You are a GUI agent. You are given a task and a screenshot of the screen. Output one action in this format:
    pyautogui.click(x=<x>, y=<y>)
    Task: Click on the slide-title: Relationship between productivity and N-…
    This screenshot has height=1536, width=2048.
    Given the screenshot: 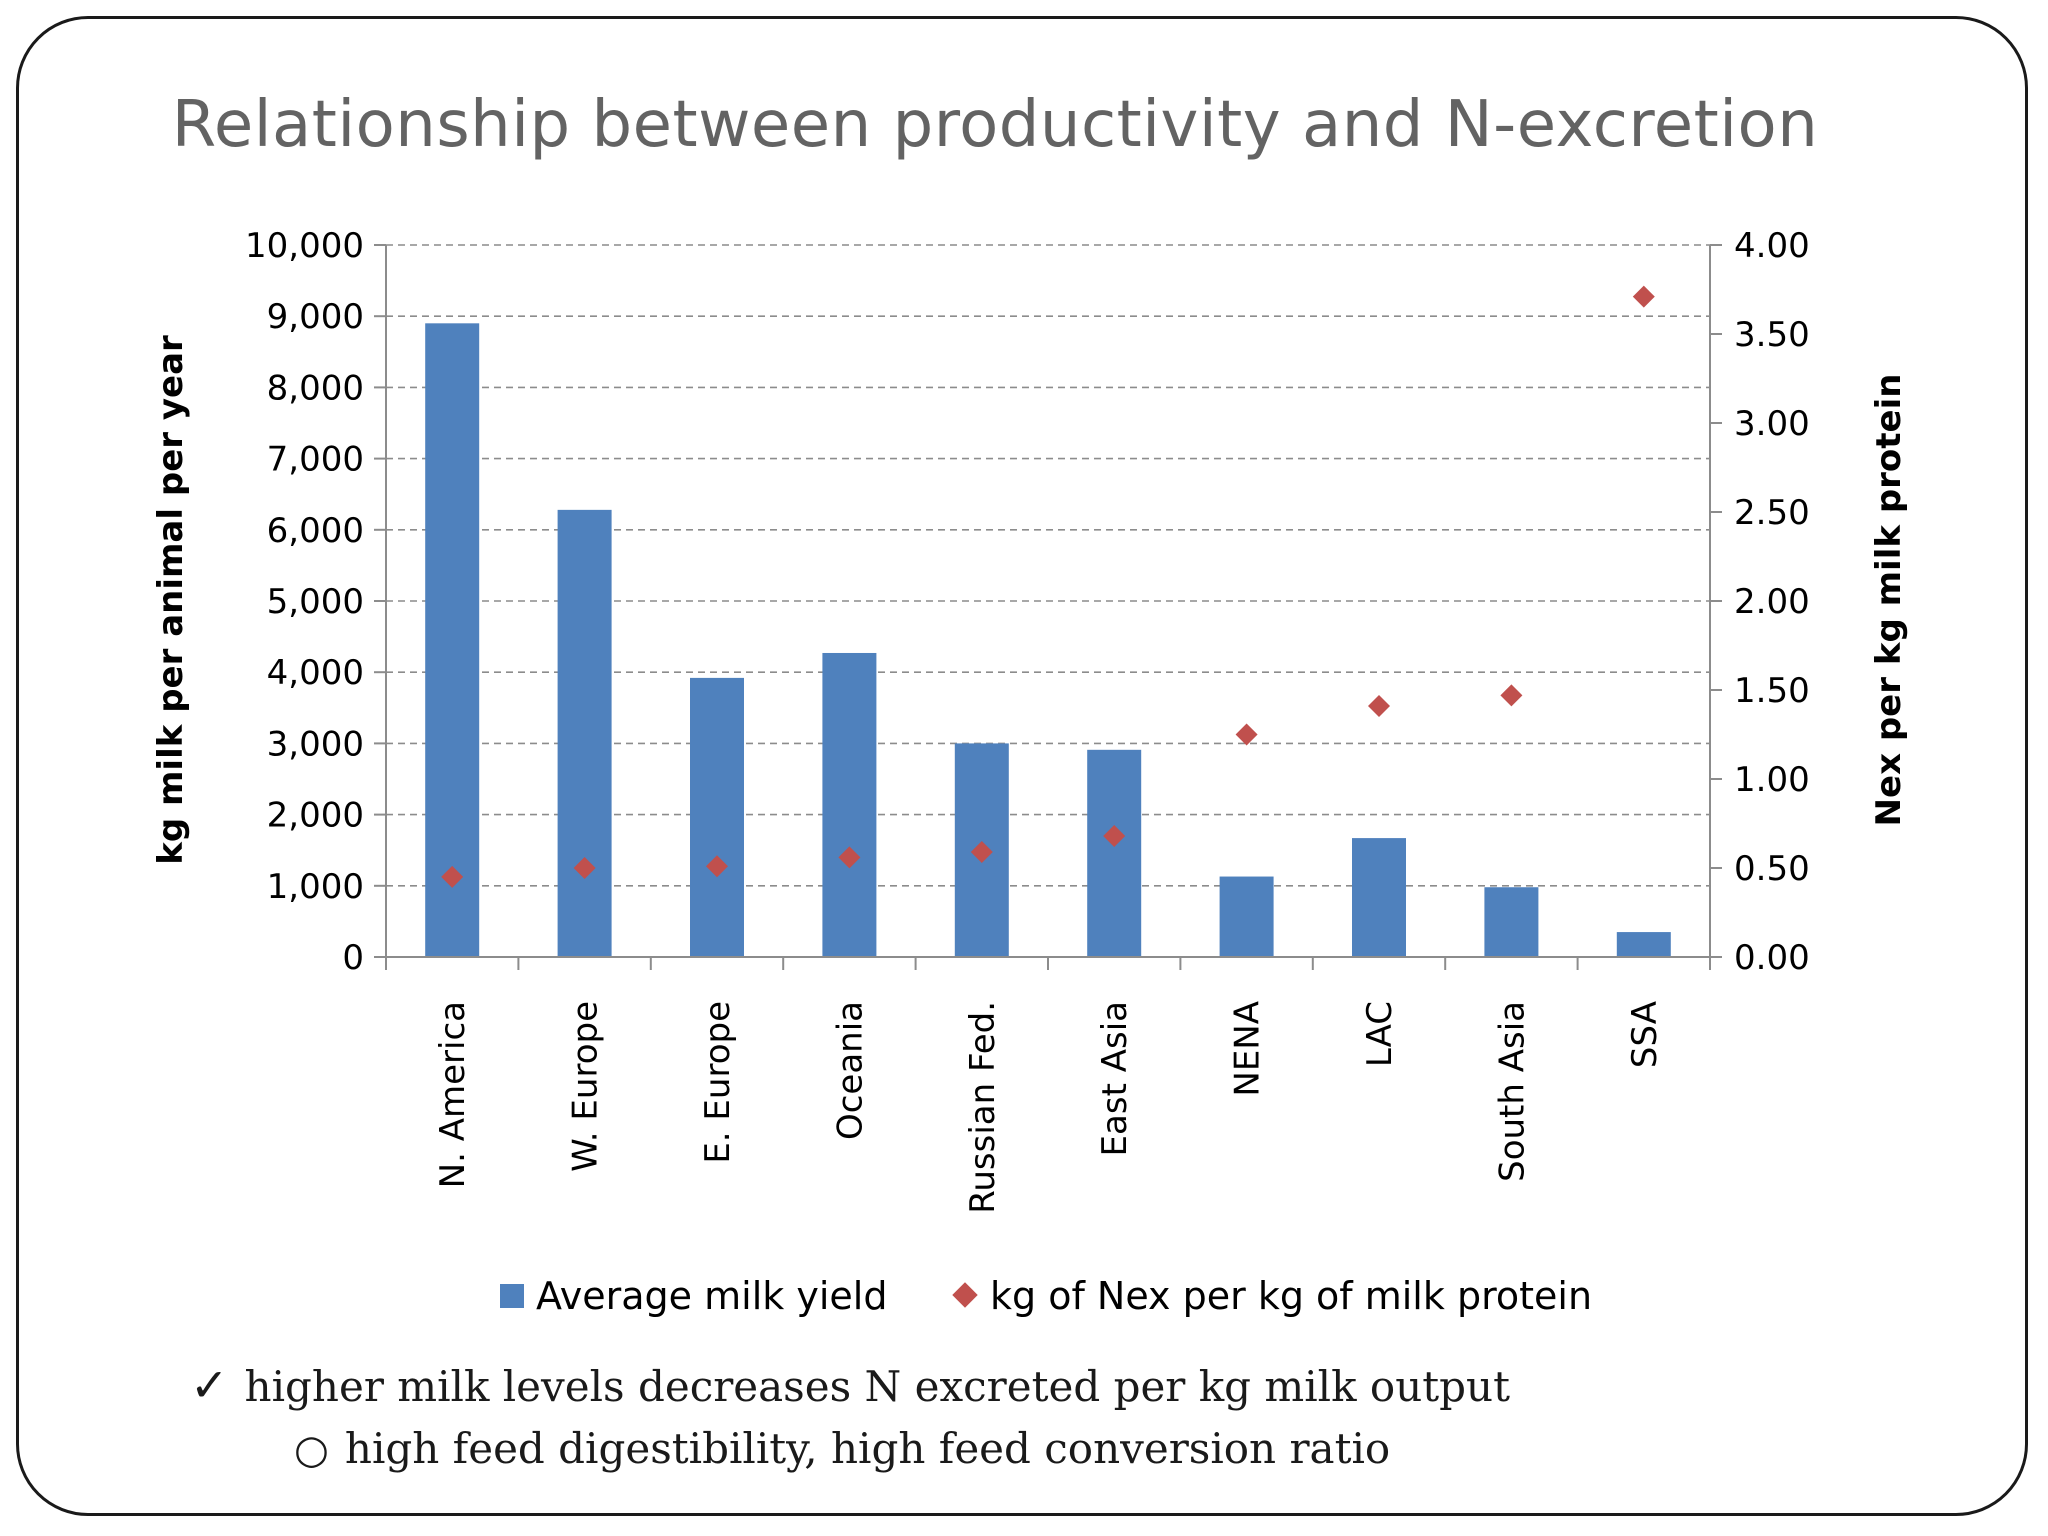 What is the action you would take?
    pyautogui.click(x=995, y=125)
    